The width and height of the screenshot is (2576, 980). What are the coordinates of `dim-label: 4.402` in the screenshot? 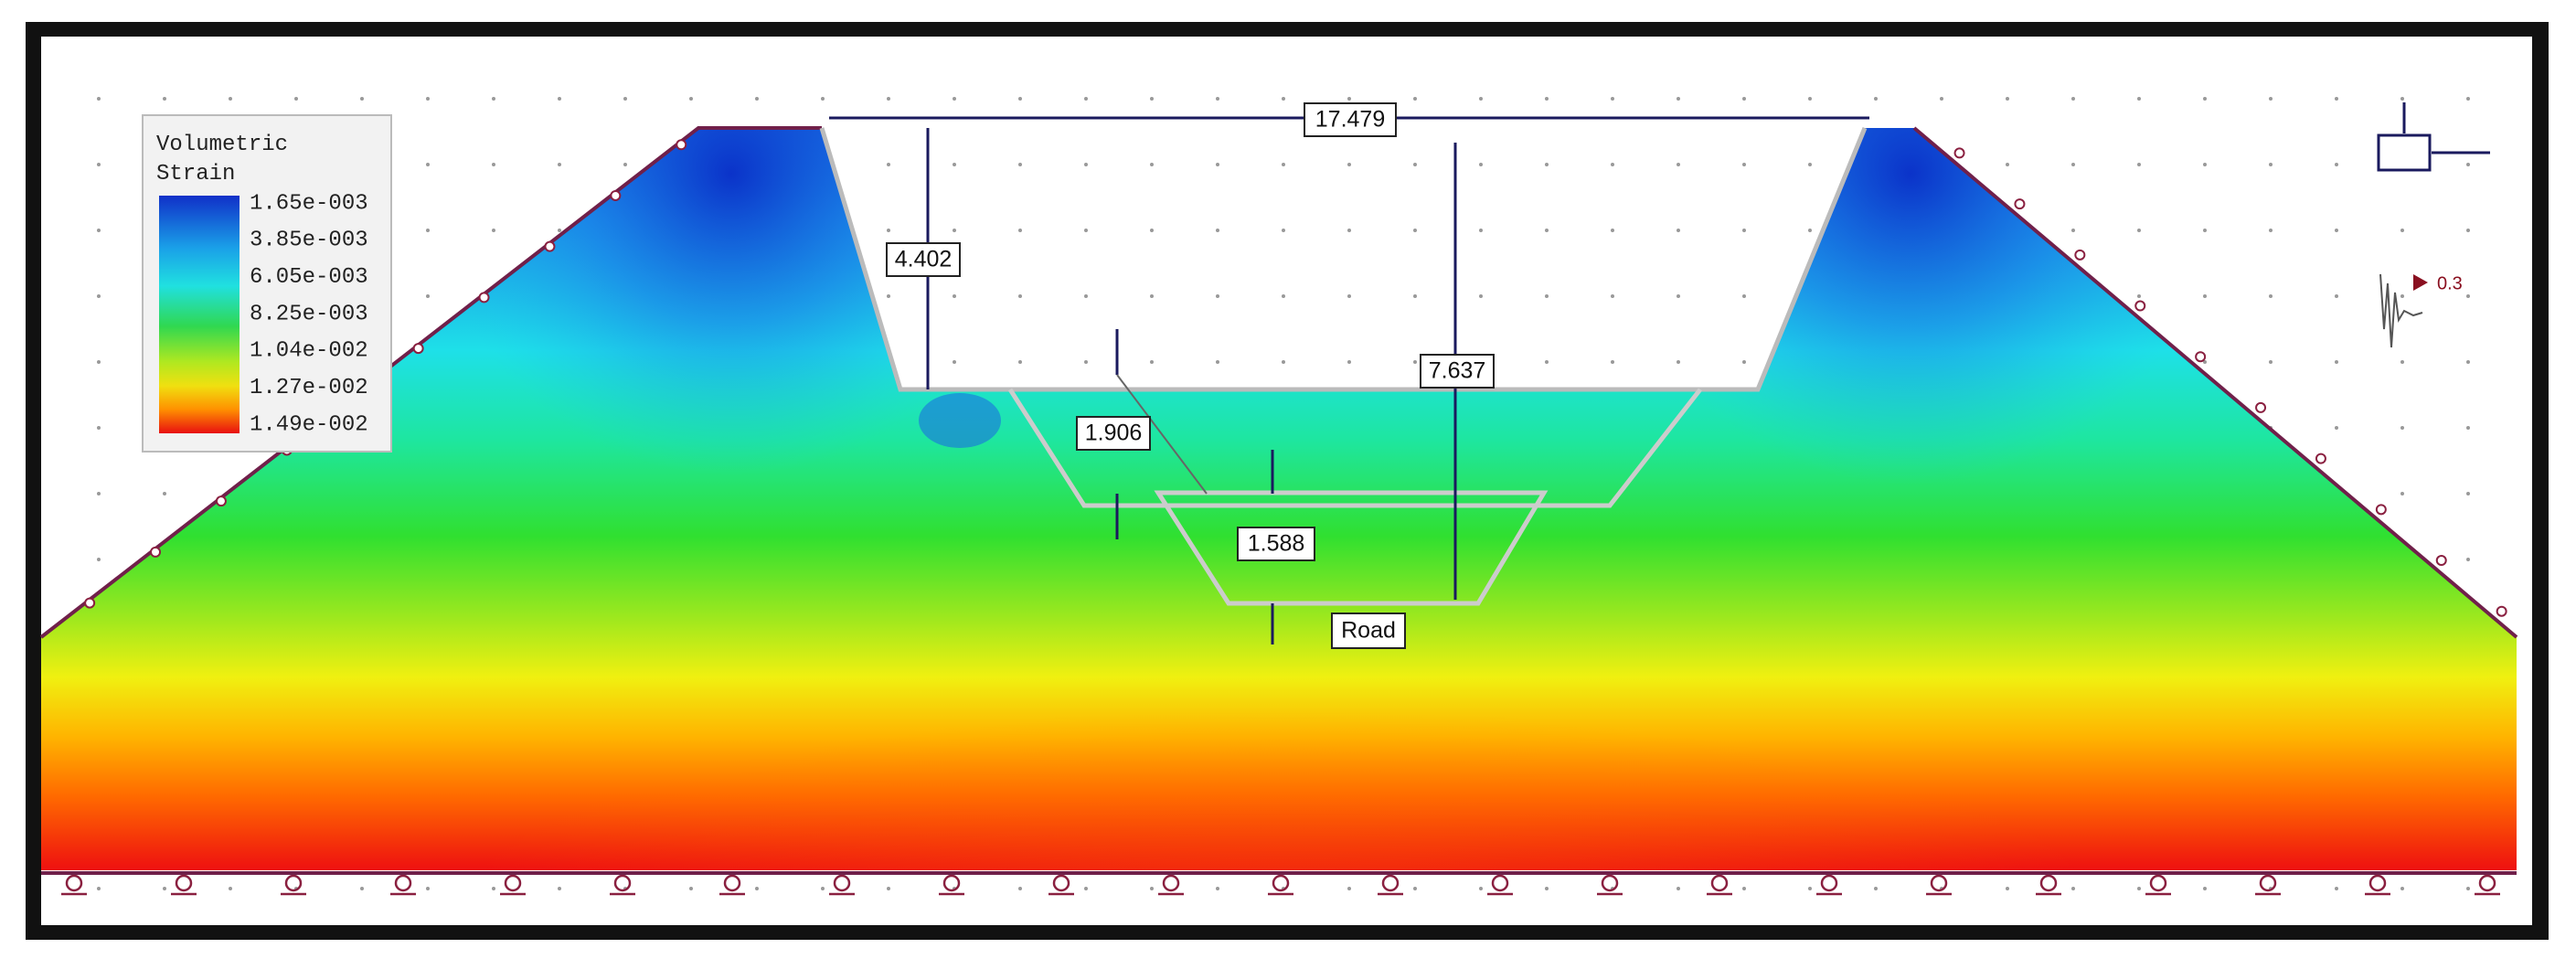 It's located at (924, 259).